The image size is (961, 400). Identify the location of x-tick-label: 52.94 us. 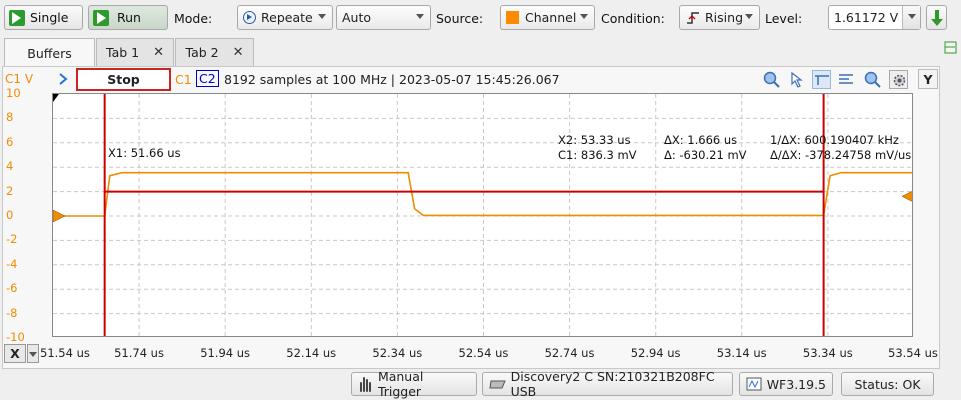
(655, 353).